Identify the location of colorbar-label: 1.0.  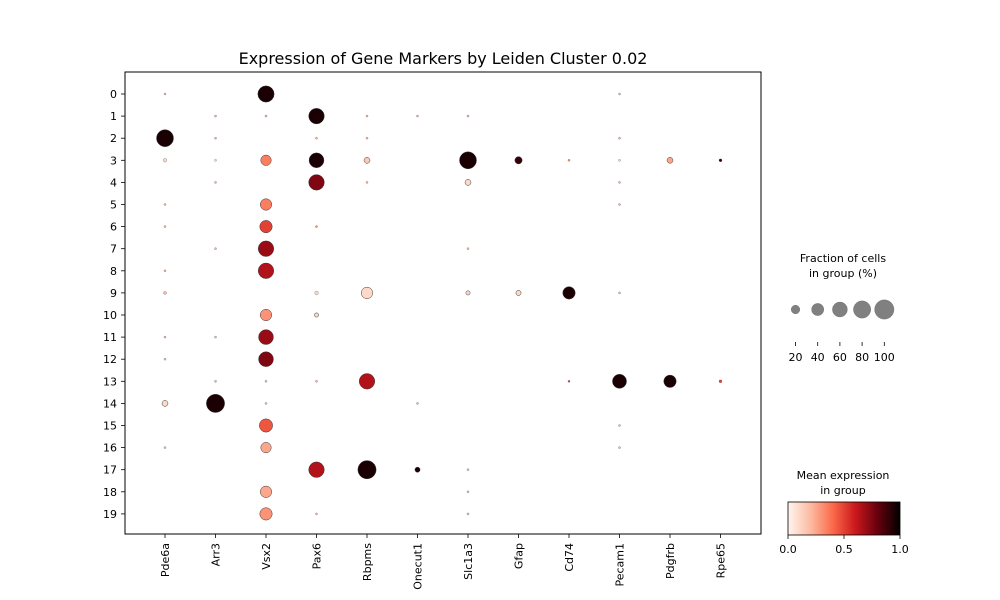
(900, 549).